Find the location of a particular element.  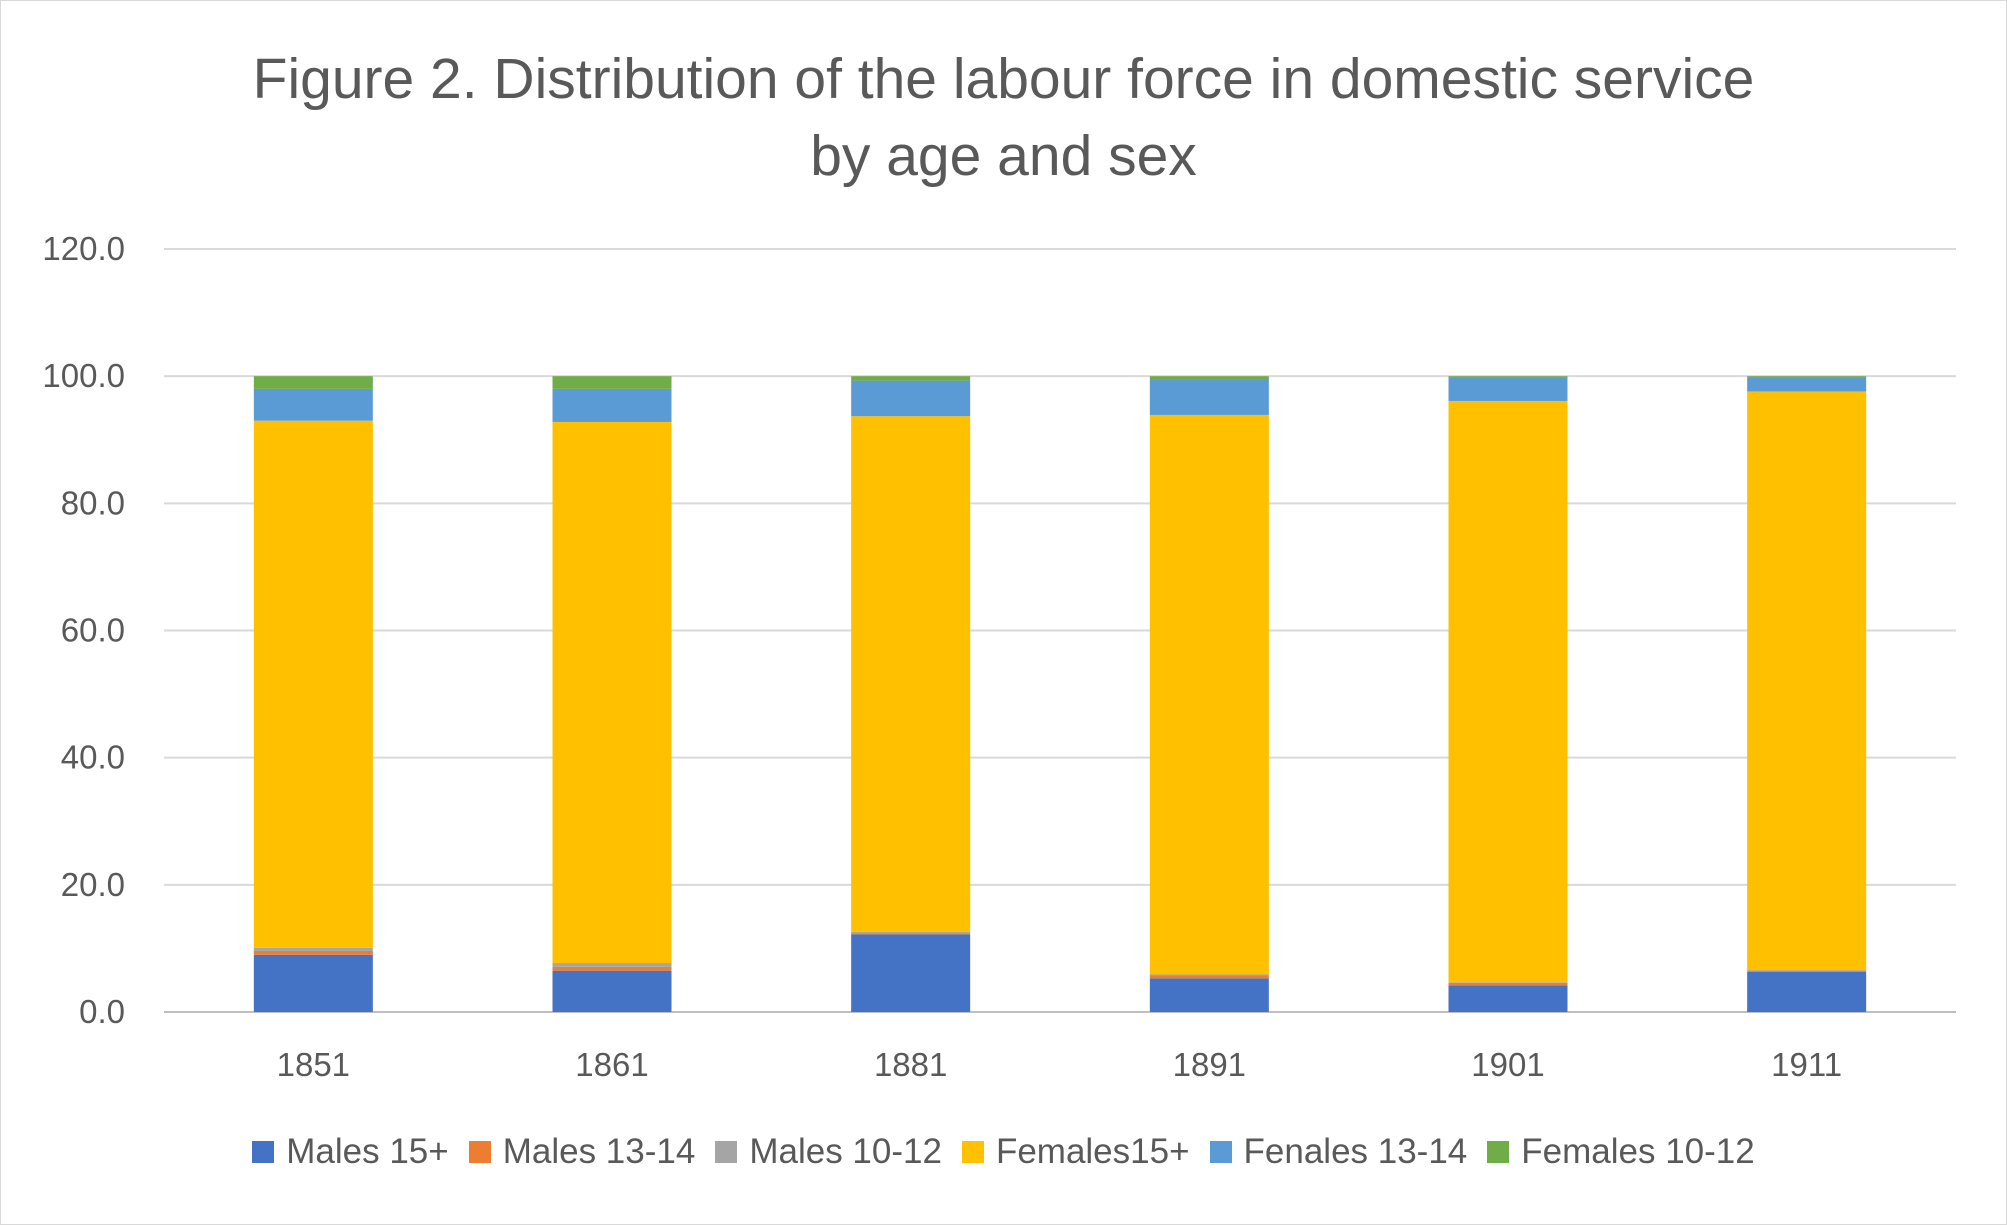

legend-item: Females 10-12 is located at coordinates (1621, 1152).